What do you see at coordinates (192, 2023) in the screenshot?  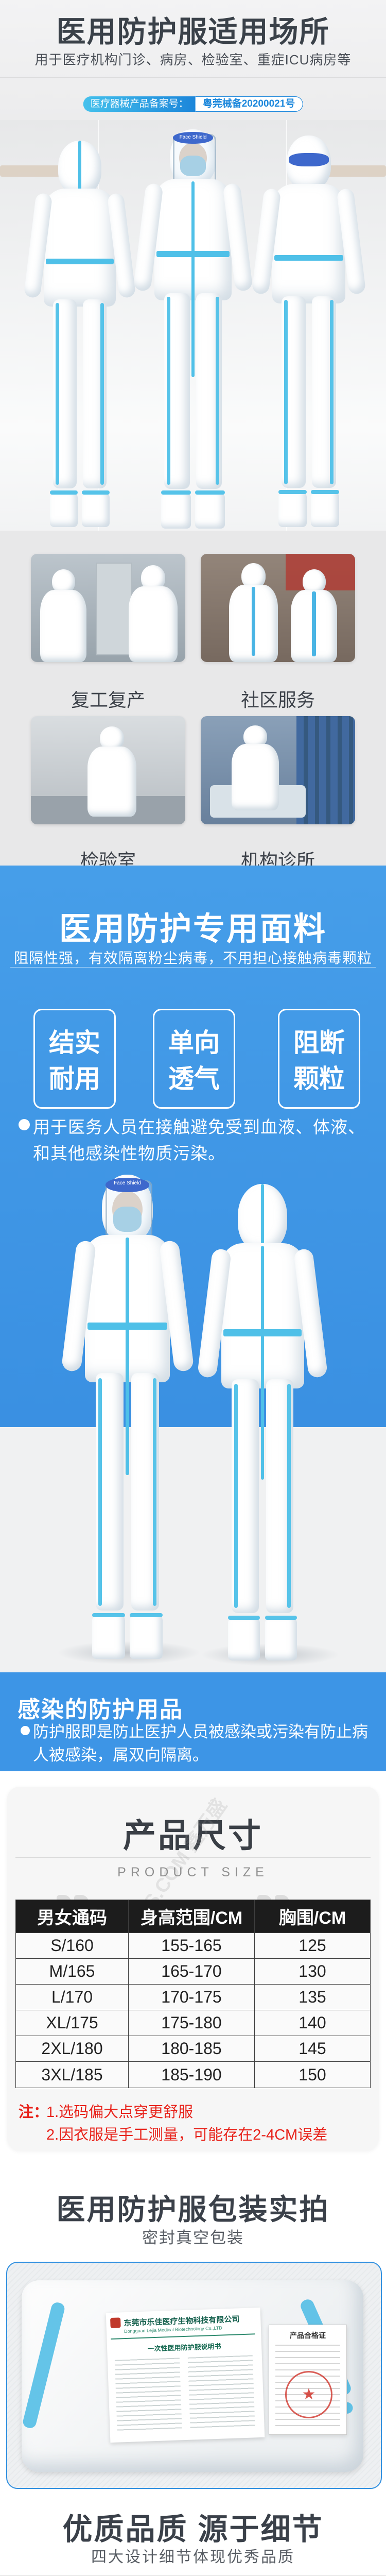 I see `size-cell: 175-180` at bounding box center [192, 2023].